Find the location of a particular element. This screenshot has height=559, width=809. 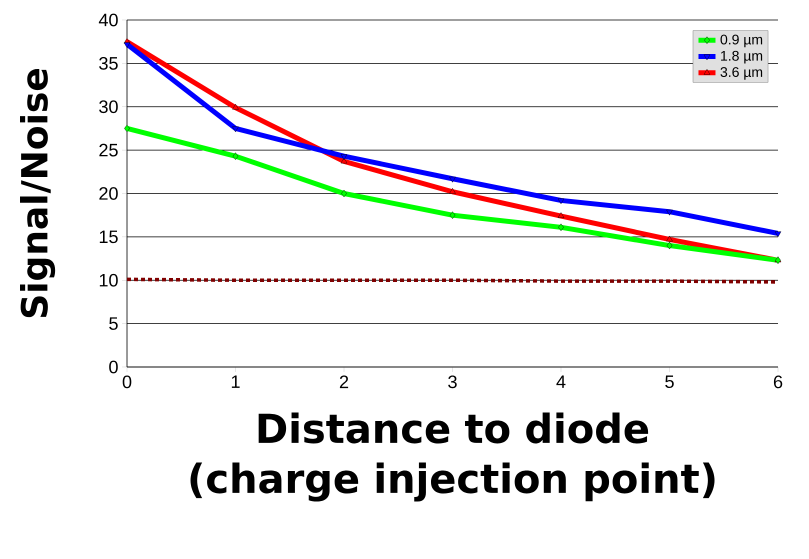

y-tick-label: 15 is located at coordinates (109, 237).